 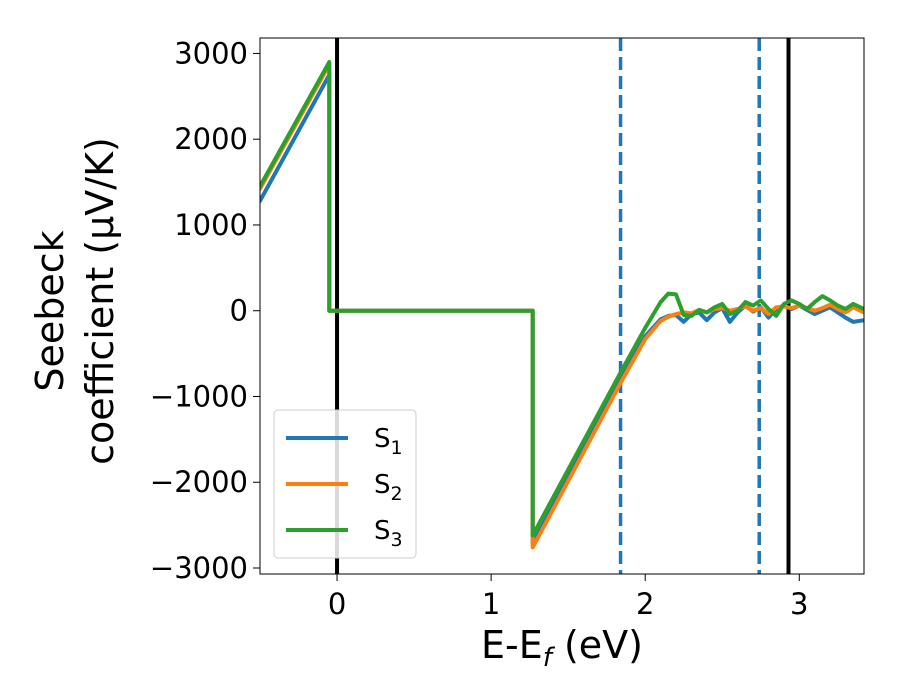 I want to click on x-axis-title: E-Ef (eV), so click(x=562, y=648).